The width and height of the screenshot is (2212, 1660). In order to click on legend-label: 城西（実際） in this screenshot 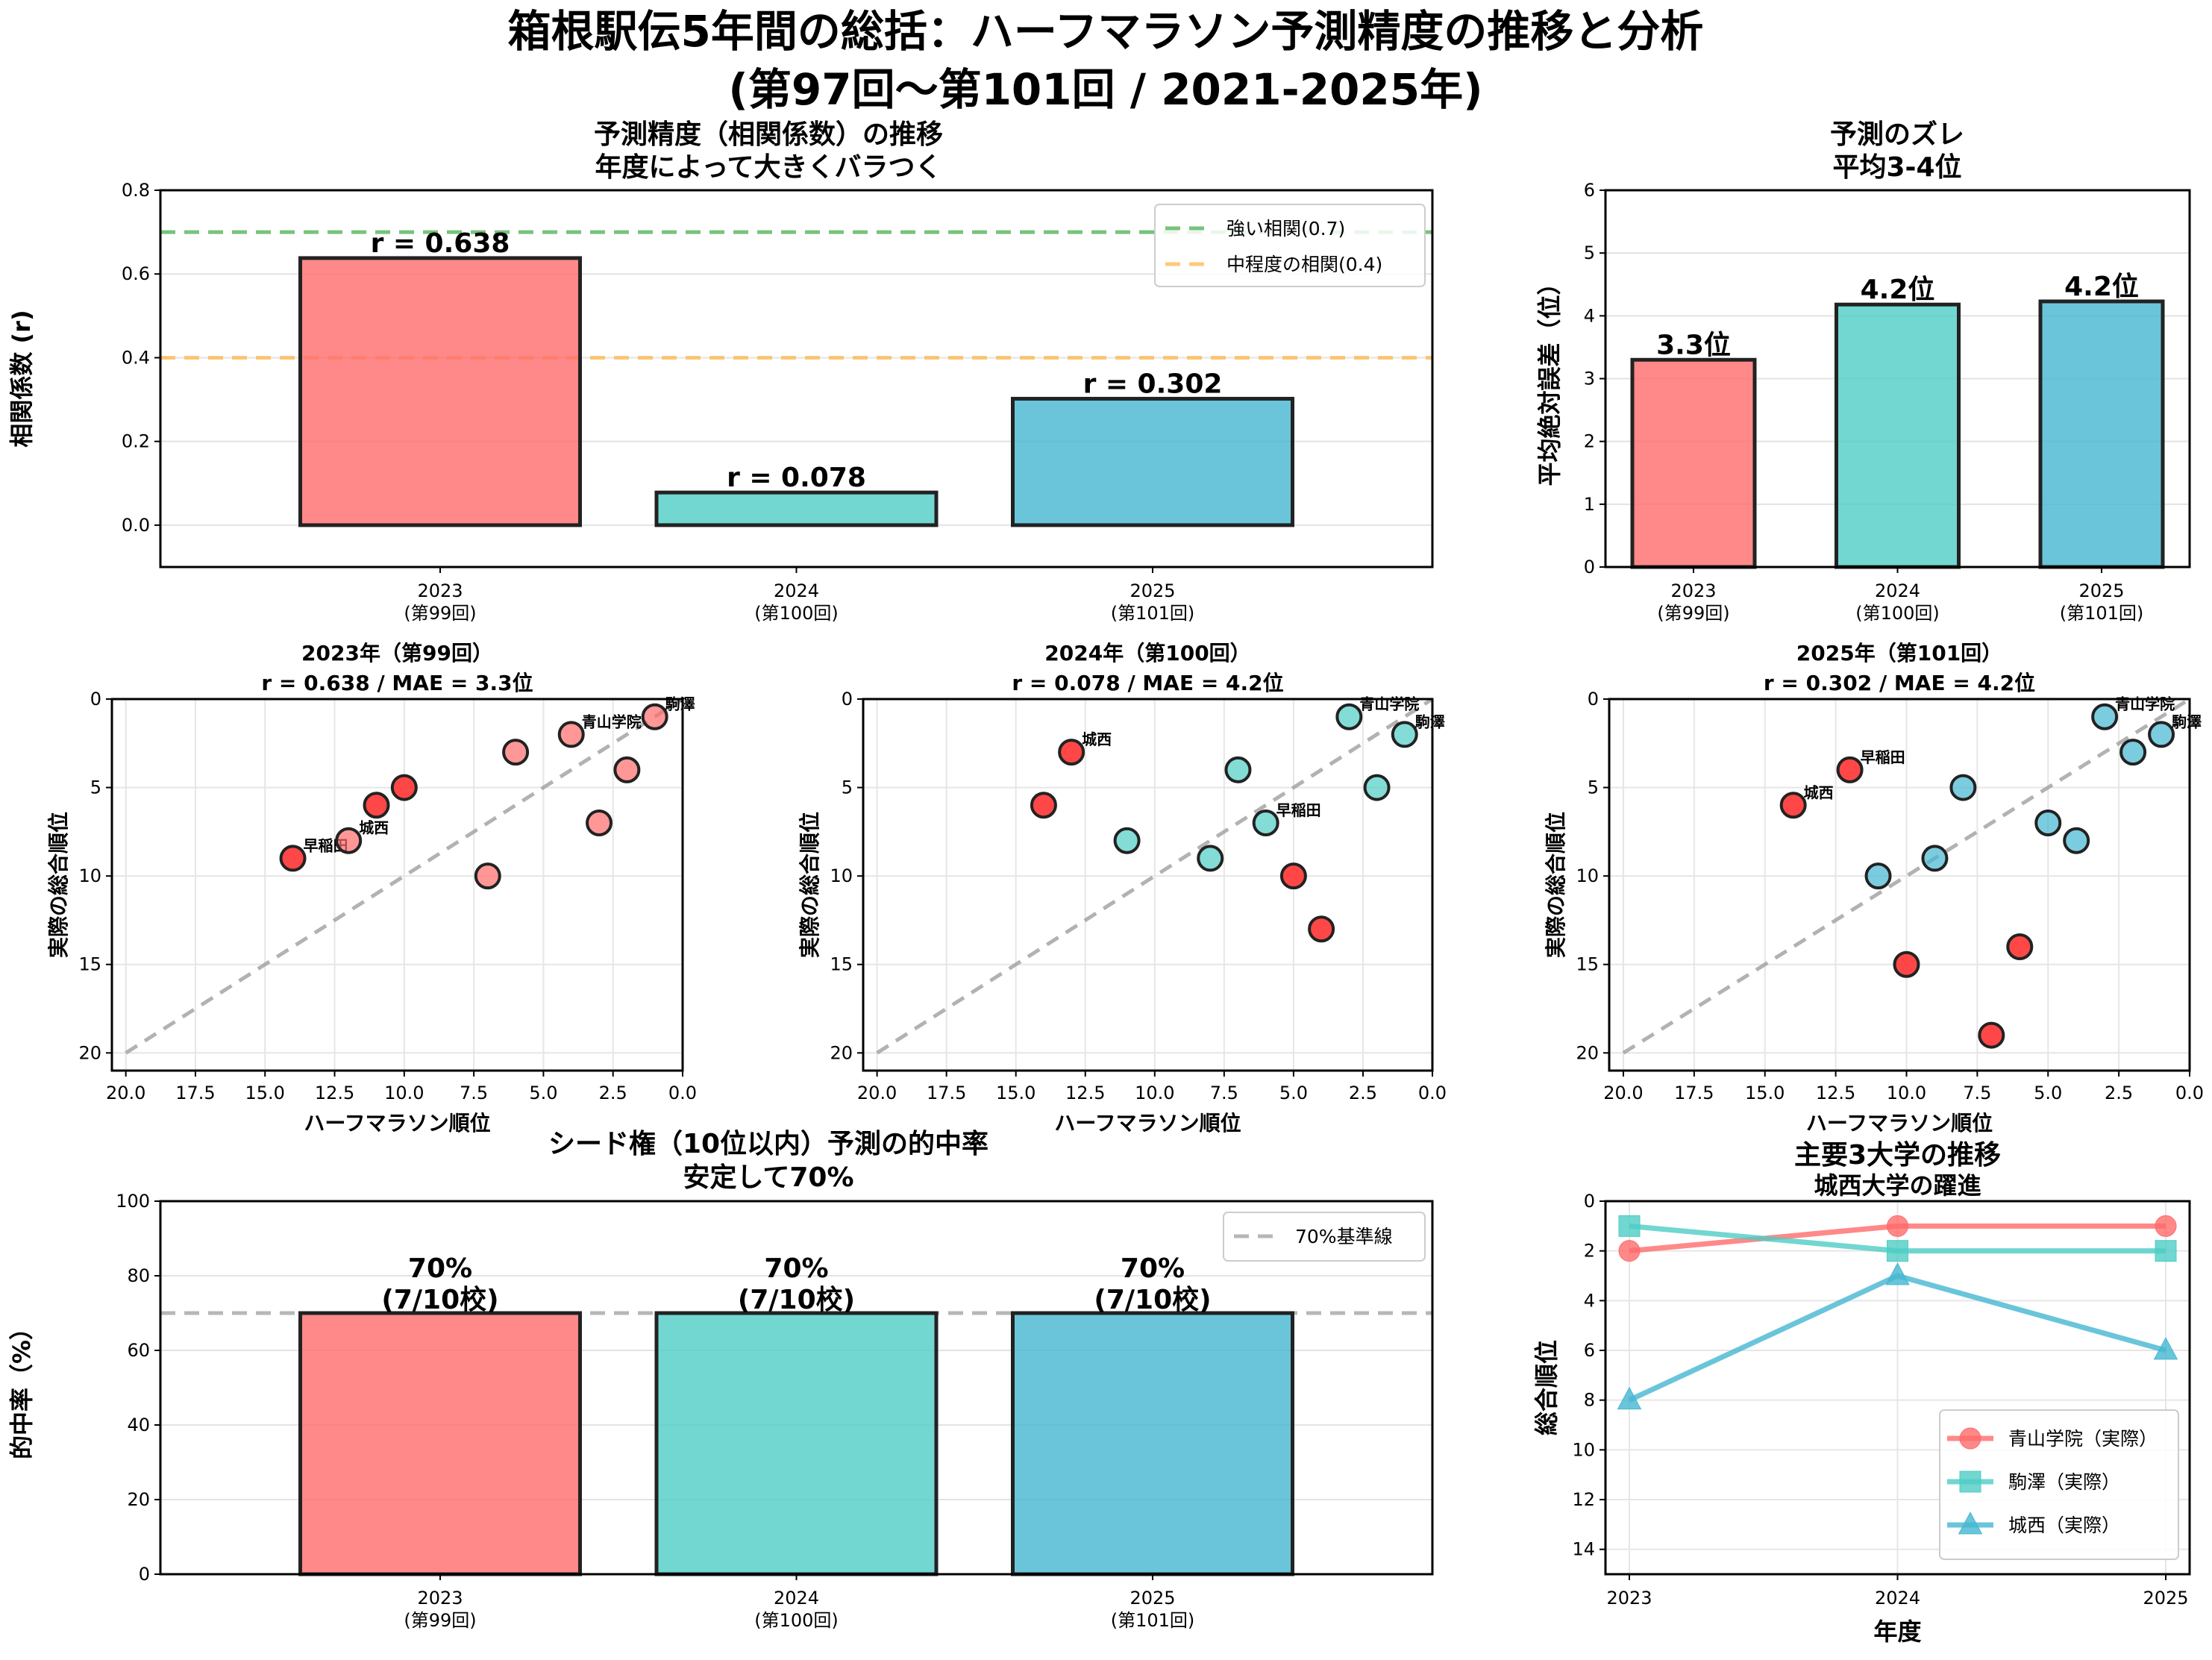, I will do `click(2064, 1525)`.